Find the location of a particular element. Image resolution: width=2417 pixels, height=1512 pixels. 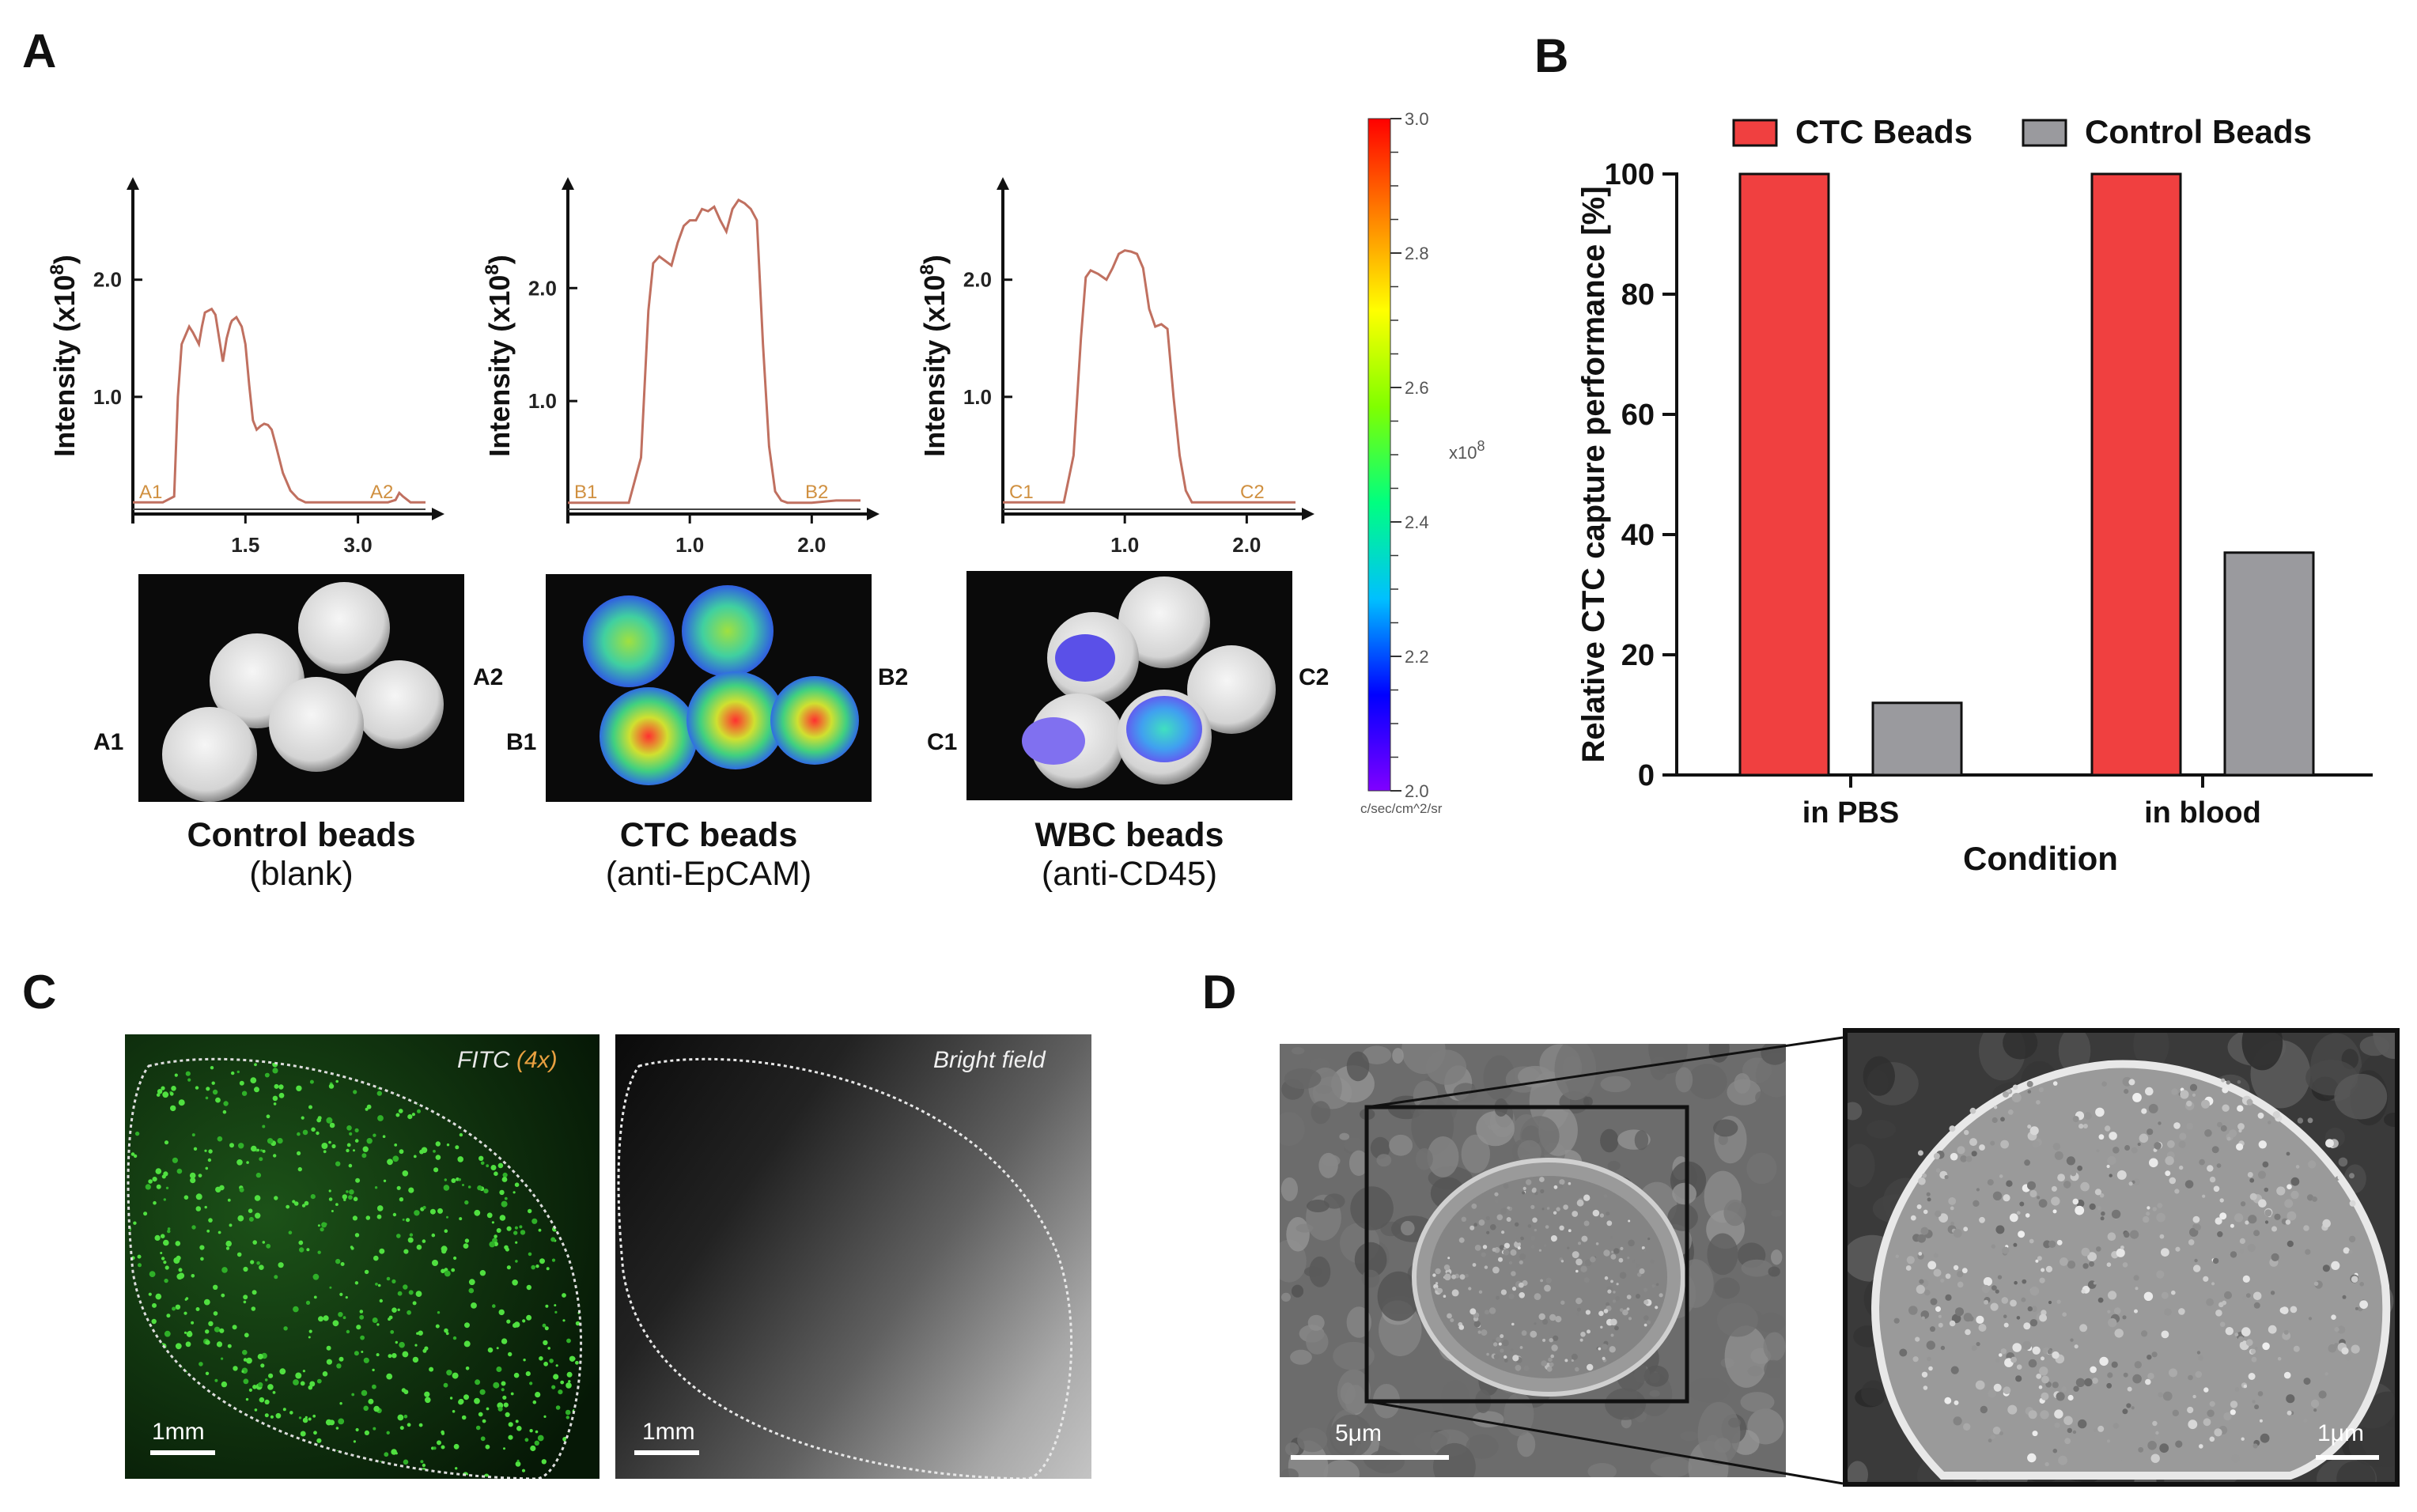

sem-zoom-scale-bar is located at coordinates (2347, 1458).